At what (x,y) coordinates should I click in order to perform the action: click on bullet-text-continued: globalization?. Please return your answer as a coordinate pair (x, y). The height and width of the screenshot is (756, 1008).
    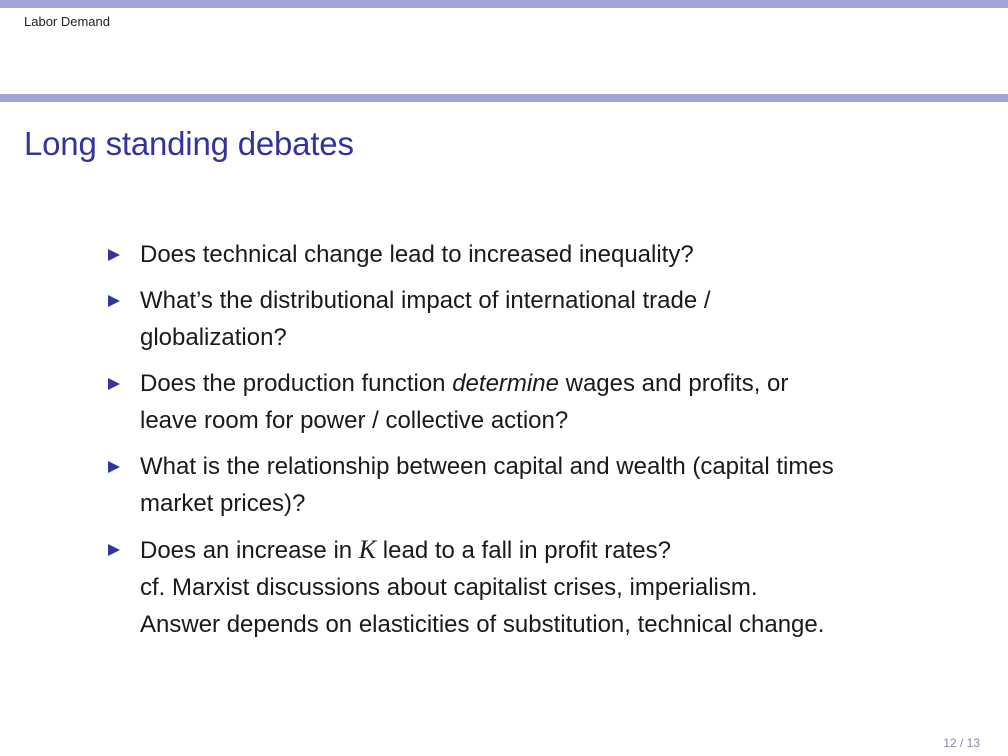
    Looking at the image, I should click on (213, 337).